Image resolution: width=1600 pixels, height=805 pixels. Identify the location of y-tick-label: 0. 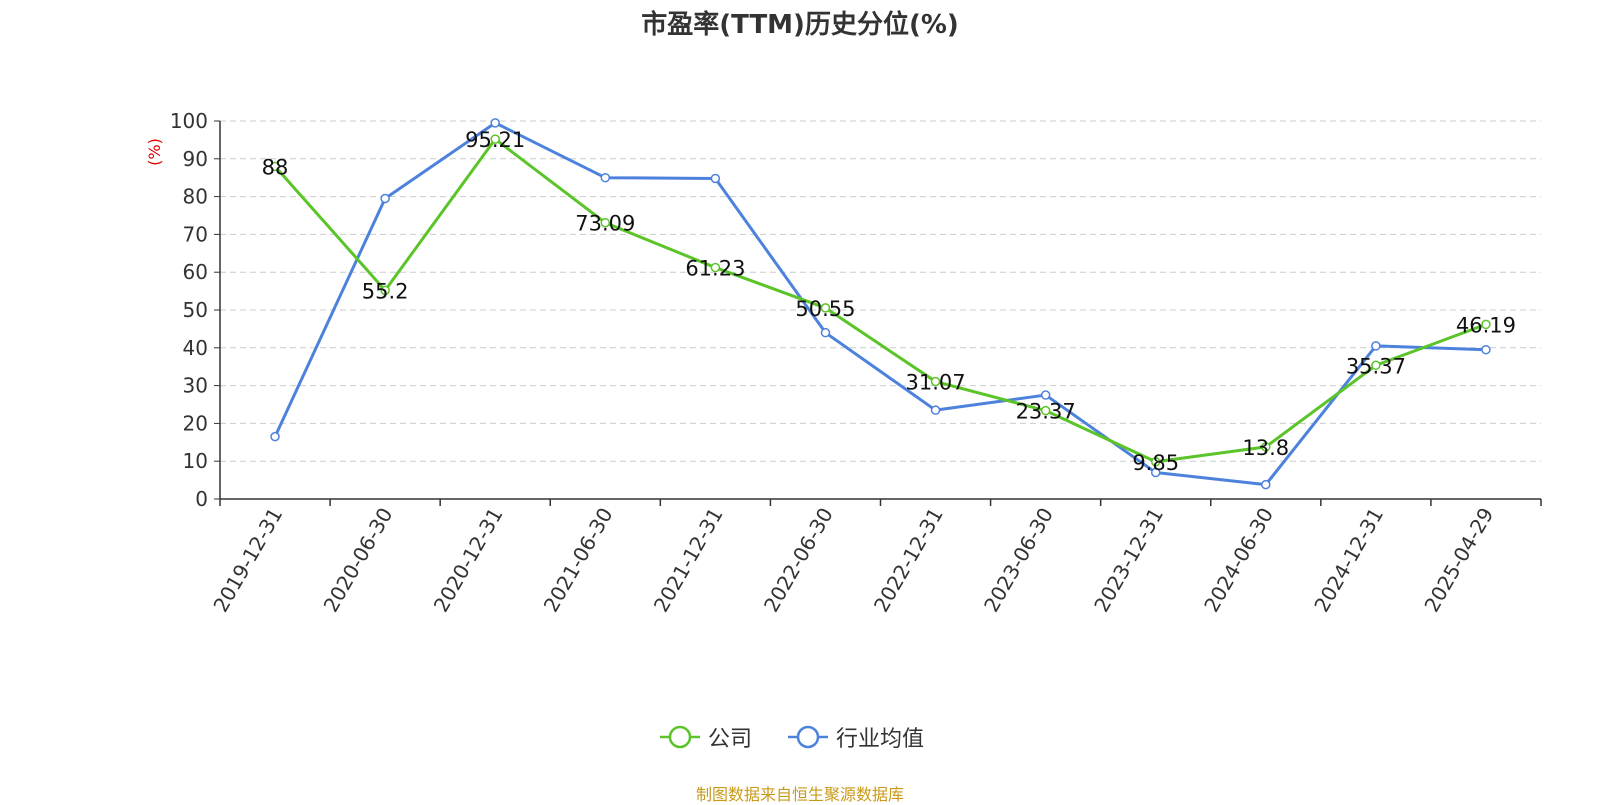
(201, 499).